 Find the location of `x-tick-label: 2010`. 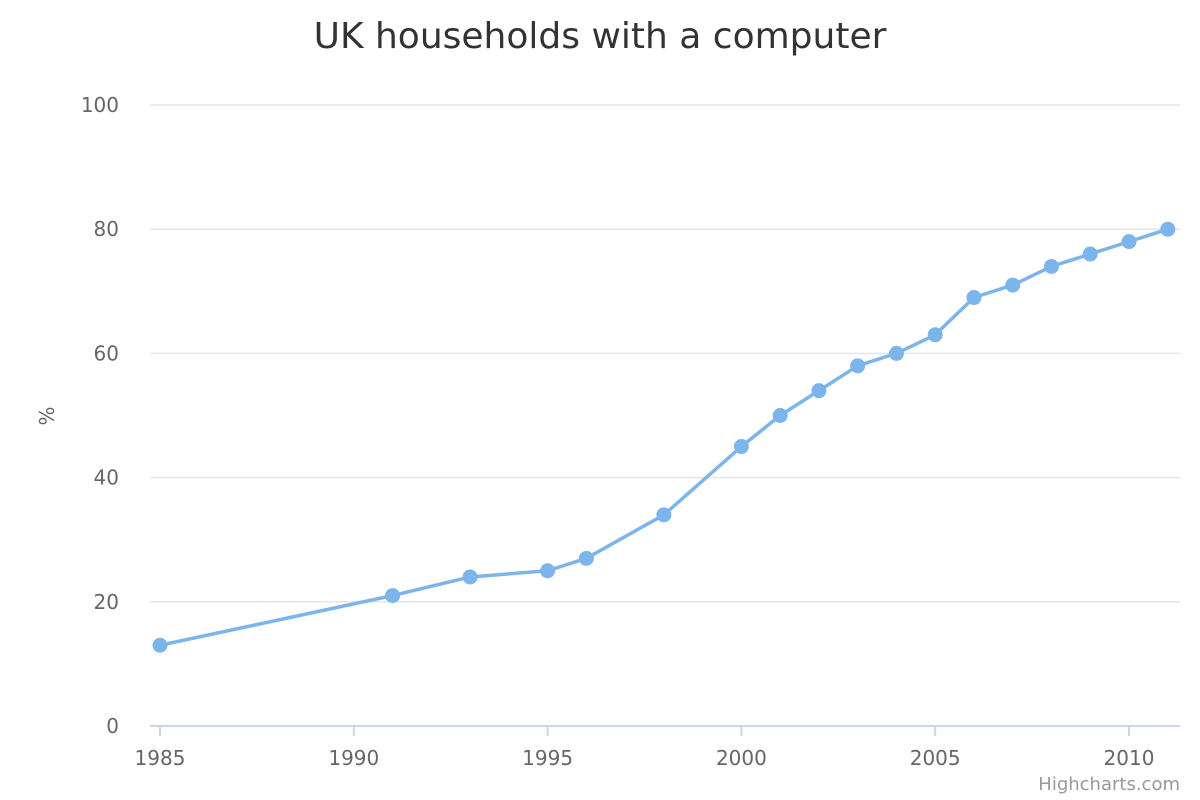

x-tick-label: 2010 is located at coordinates (1129, 758).